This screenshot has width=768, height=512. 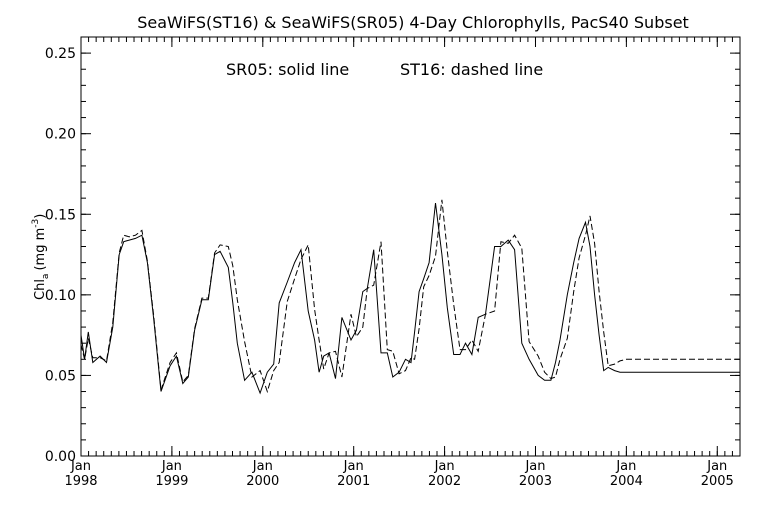 What do you see at coordinates (626, 481) in the screenshot?
I see `x-tick-year: 2004` at bounding box center [626, 481].